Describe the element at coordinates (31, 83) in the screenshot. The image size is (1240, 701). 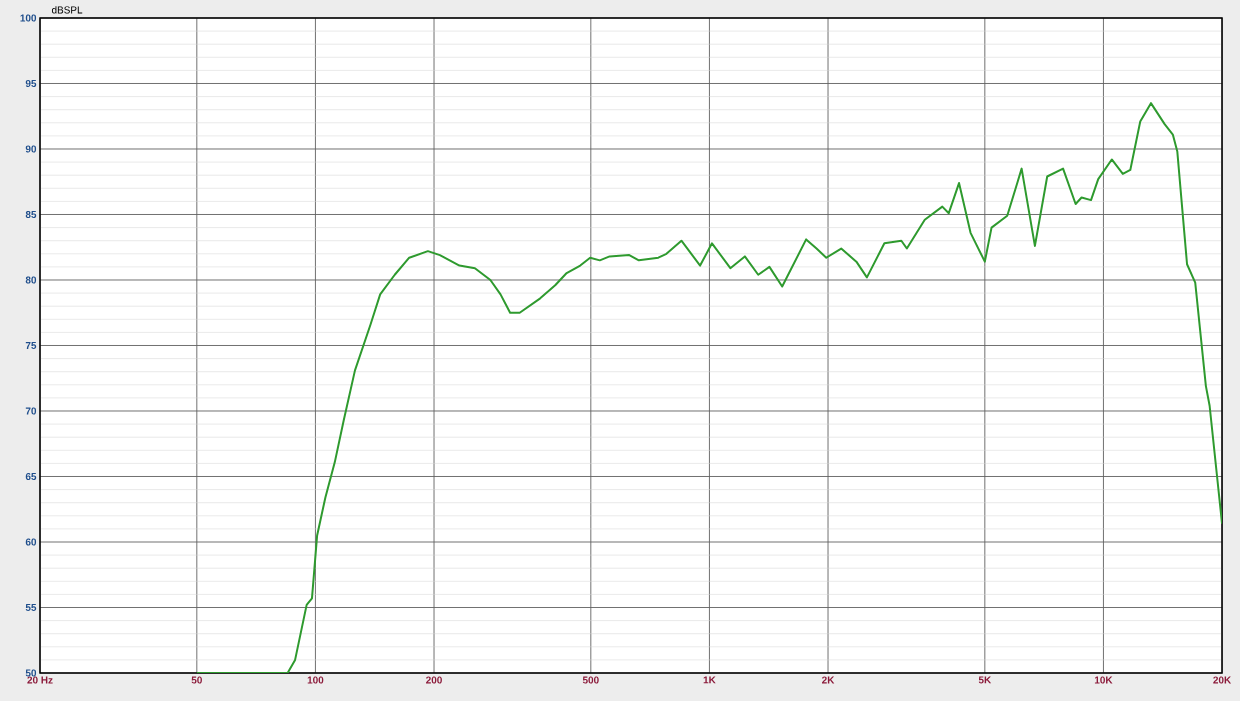
I see `y-tick-label: 95` at that location.